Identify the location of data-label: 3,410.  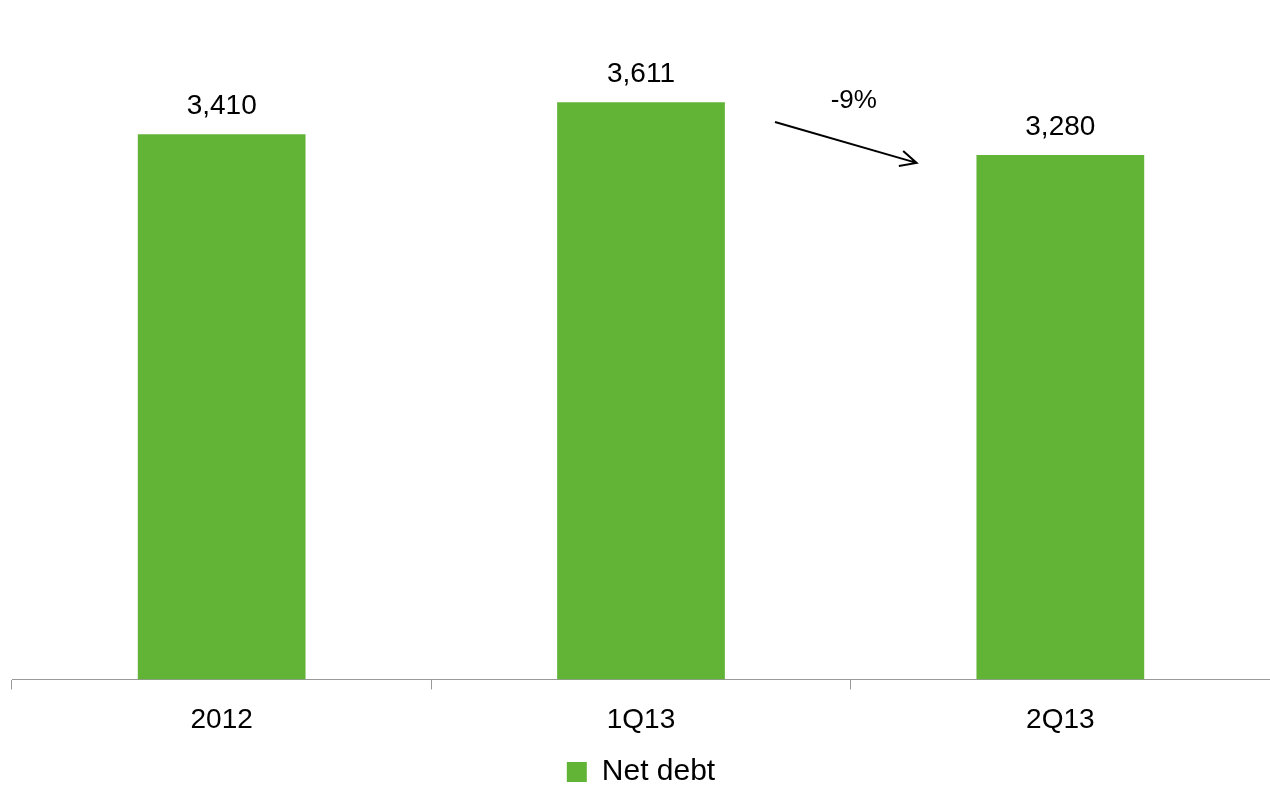
(221, 105).